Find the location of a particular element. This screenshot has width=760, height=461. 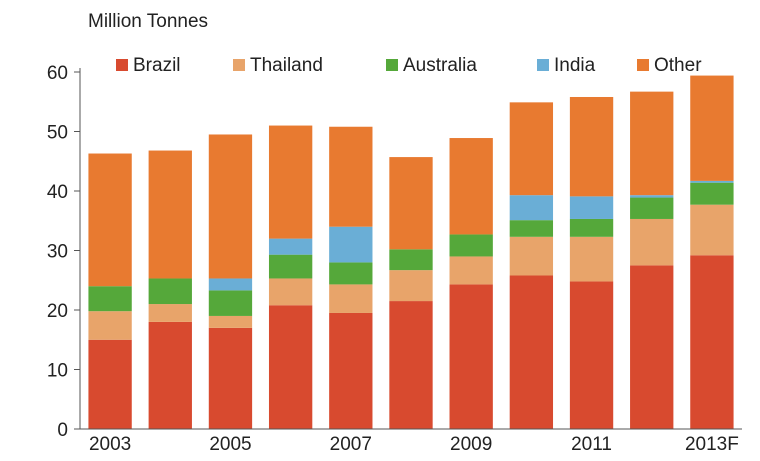

bar-segment-india-2012 is located at coordinates (652, 196).